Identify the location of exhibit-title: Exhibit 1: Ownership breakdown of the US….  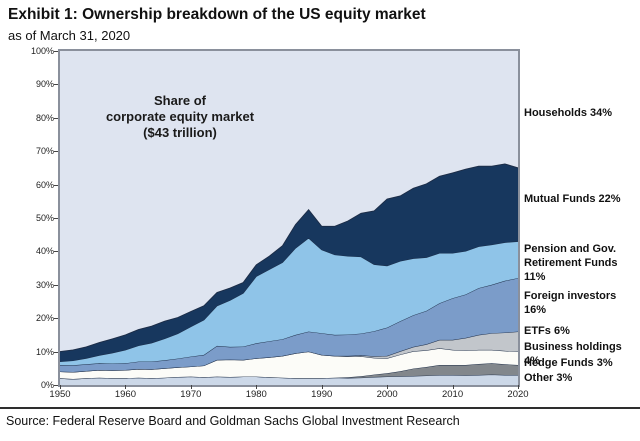
(217, 14).